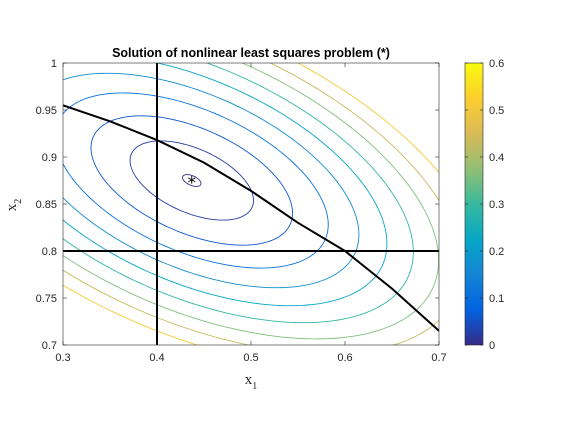  I want to click on minimum-star: *, so click(192, 184).